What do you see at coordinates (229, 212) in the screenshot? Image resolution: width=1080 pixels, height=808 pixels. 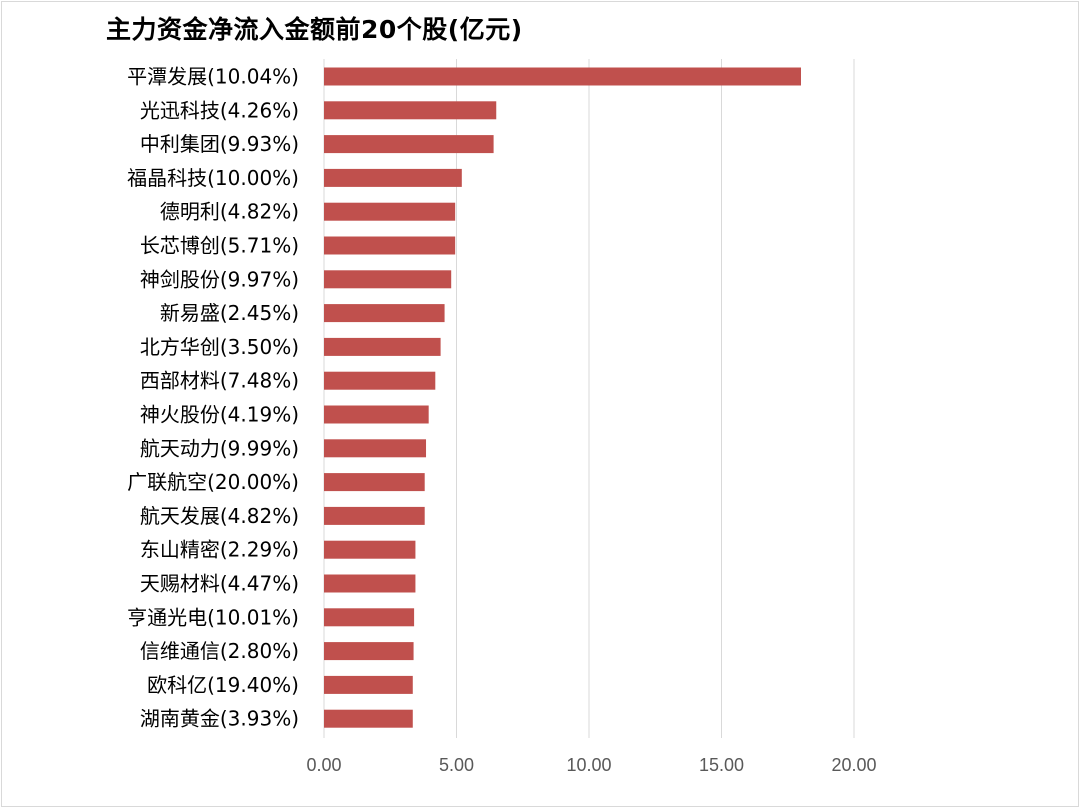 I see `category-label: 德明利(4.82%)` at bounding box center [229, 212].